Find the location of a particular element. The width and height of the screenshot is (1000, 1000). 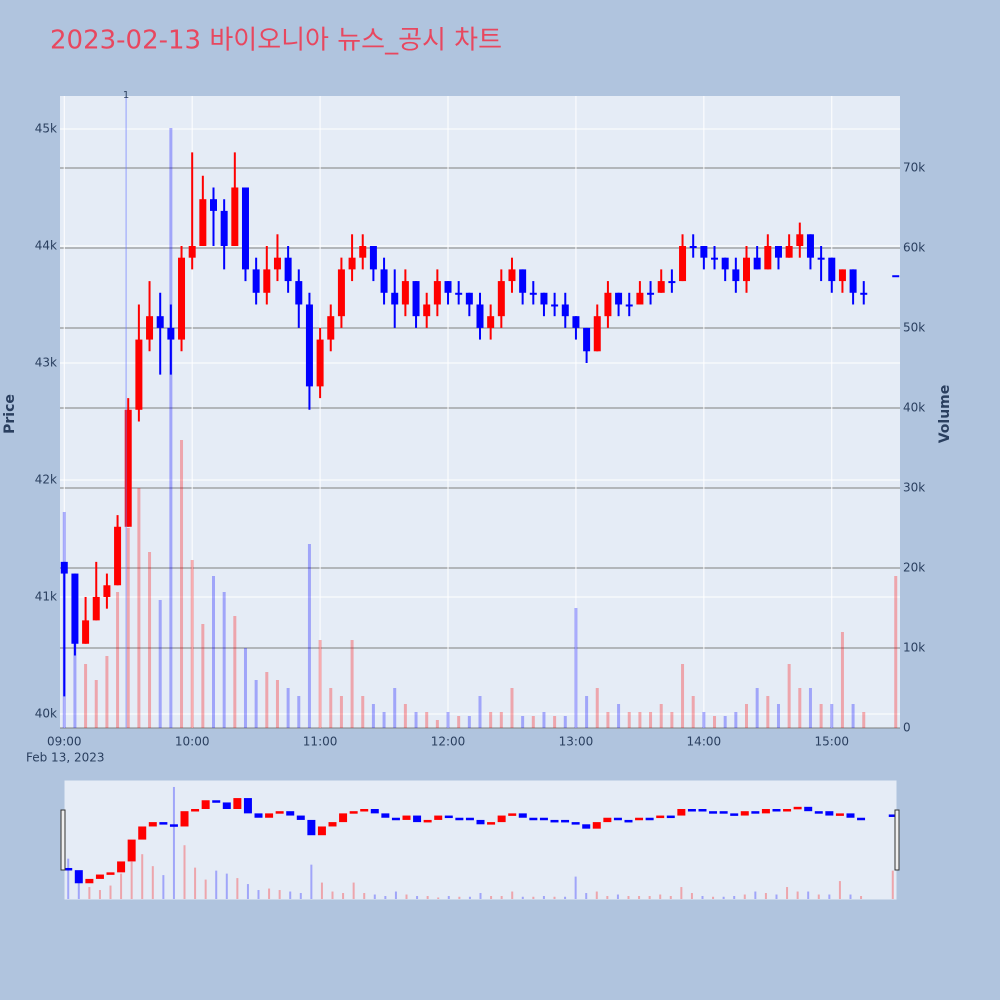

y2-axis-title: Volume is located at coordinates (945, 414).